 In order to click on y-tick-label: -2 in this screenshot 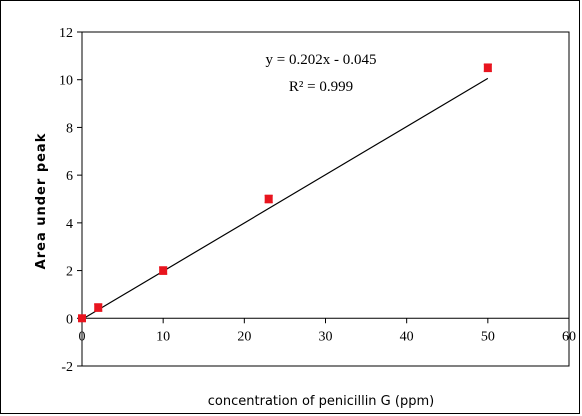, I will do `click(67, 367)`.